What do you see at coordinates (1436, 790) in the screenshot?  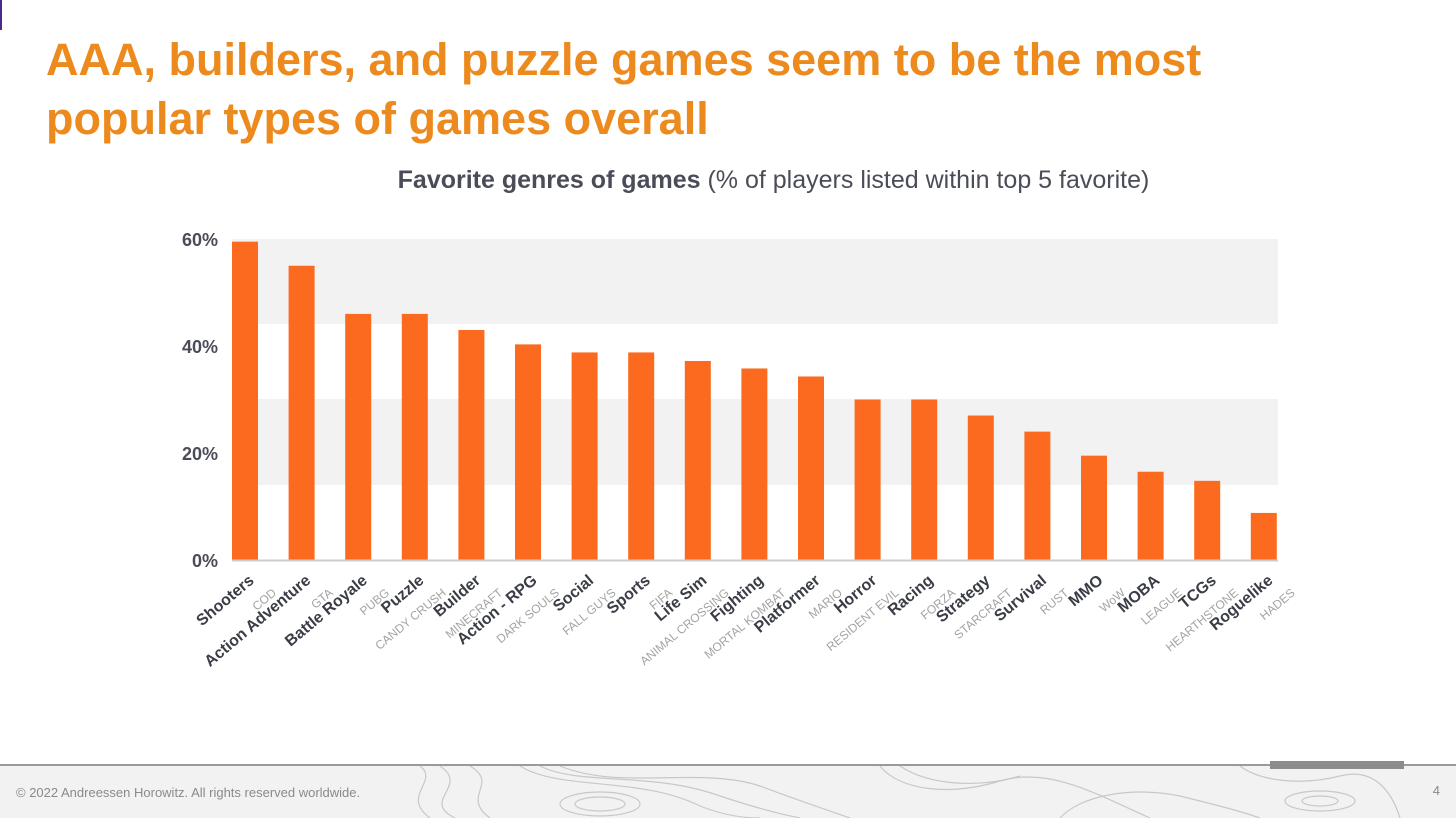 I see `page-number: 4` at bounding box center [1436, 790].